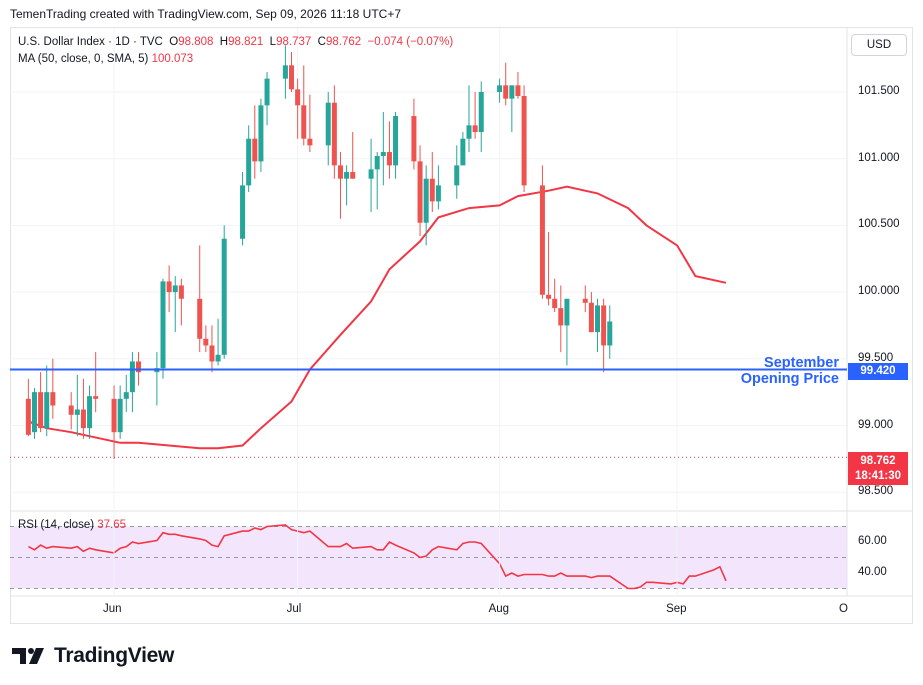  What do you see at coordinates (343, 42) in the screenshot?
I see `close-value: 98.762` at bounding box center [343, 42].